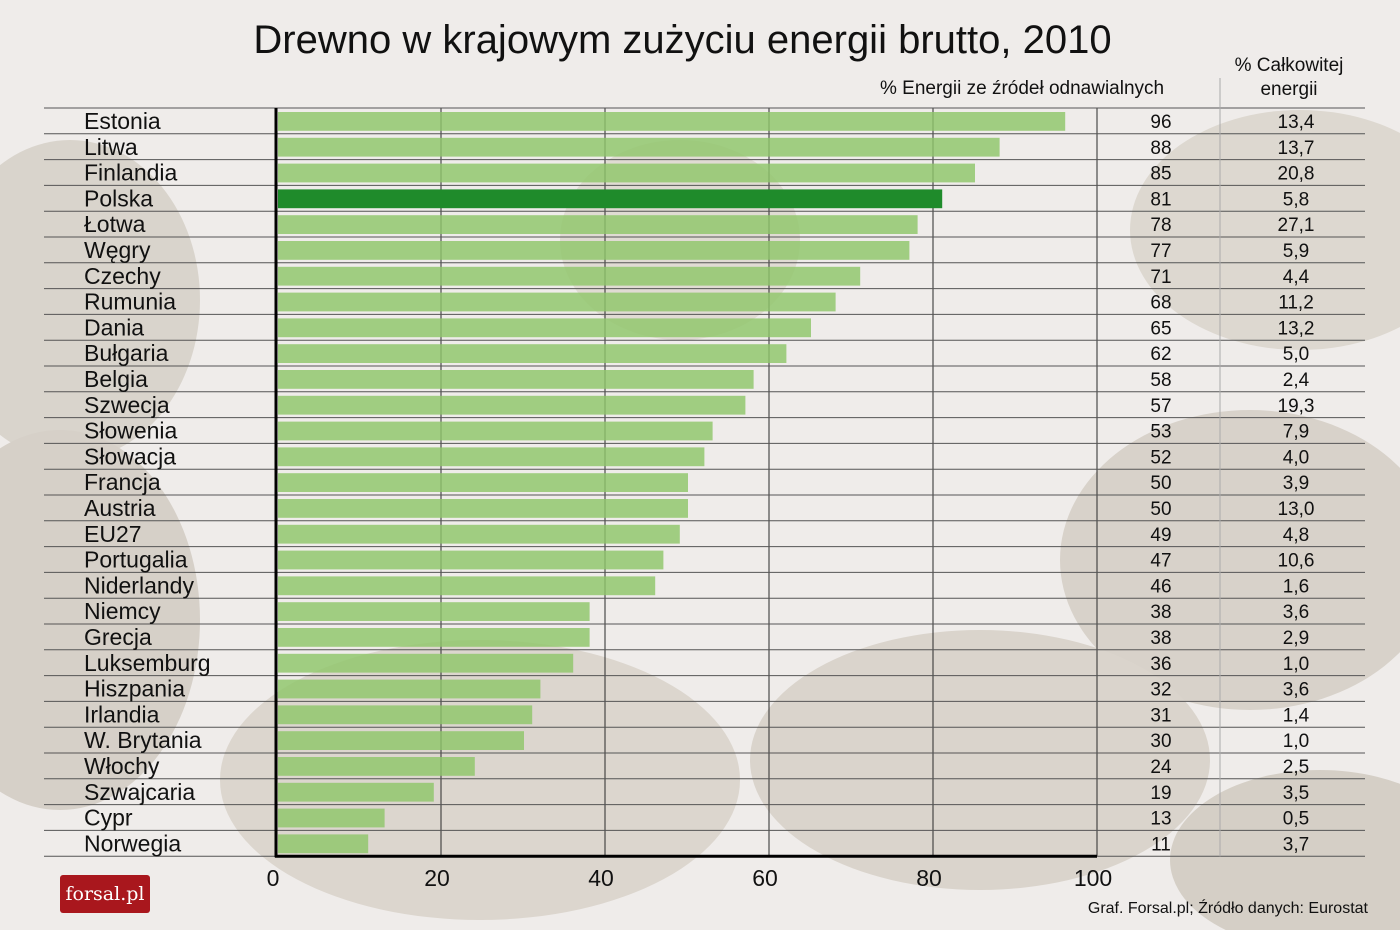 The width and height of the screenshot is (1400, 930). Describe the element at coordinates (118, 198) in the screenshot. I see `category-label: Polska` at that location.